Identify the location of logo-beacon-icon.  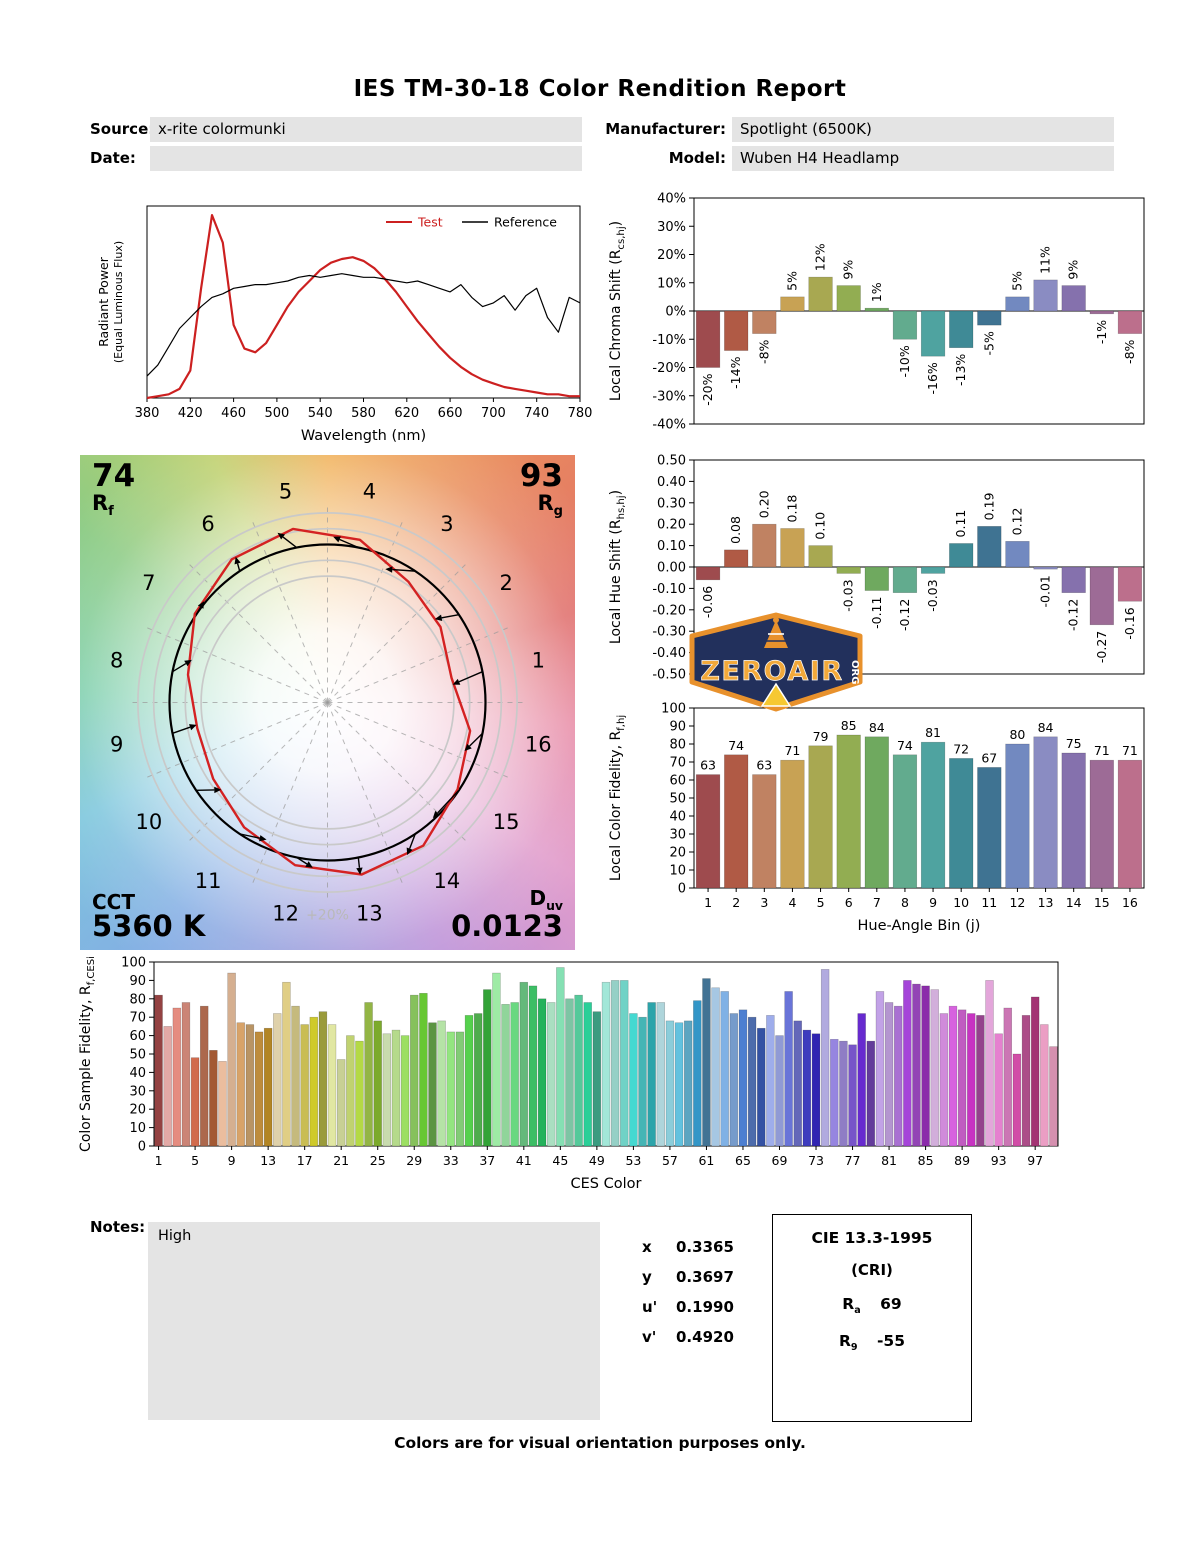
(776, 694).